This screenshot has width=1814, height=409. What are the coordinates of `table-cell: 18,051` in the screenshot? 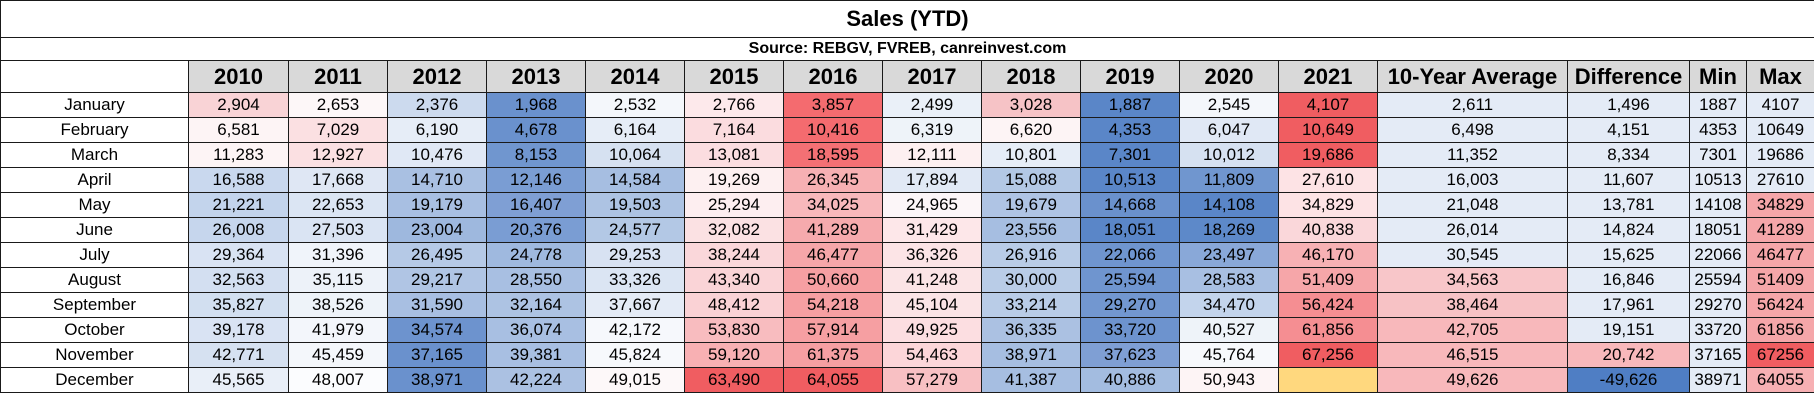 It's located at (1130, 230).